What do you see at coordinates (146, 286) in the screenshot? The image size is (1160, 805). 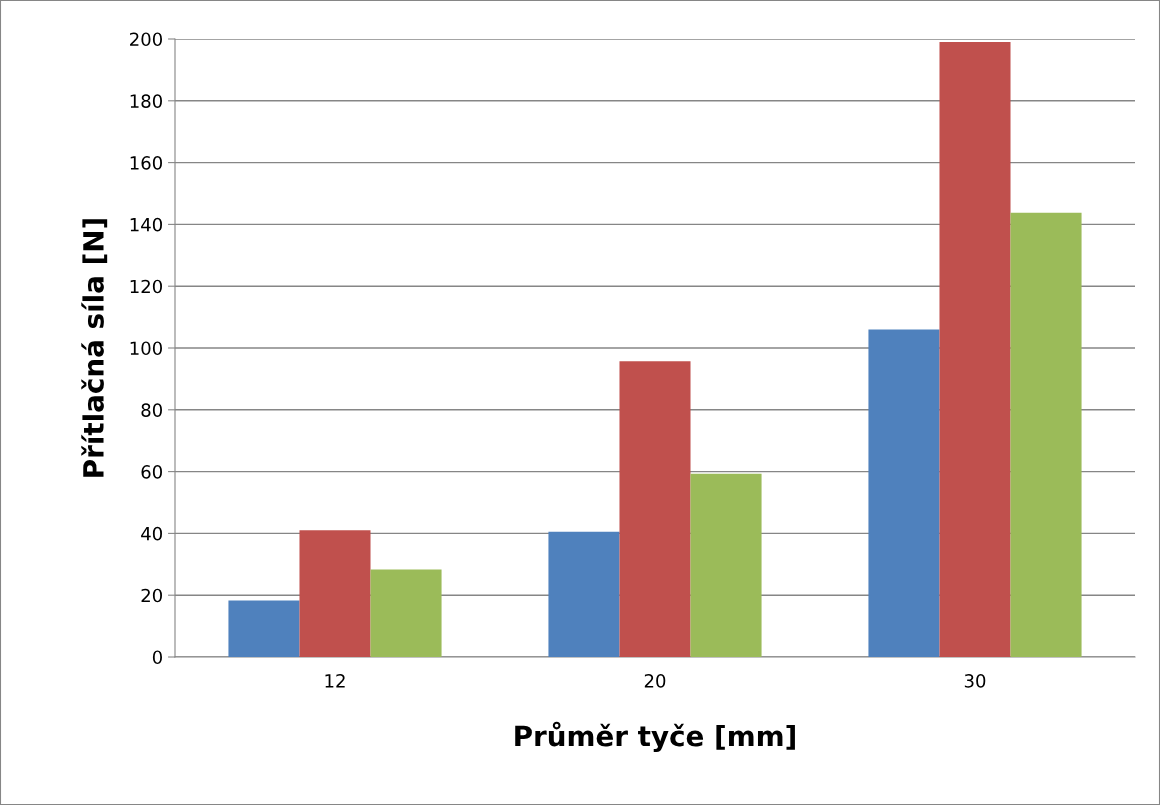 I see `y-tick-label: 120` at bounding box center [146, 286].